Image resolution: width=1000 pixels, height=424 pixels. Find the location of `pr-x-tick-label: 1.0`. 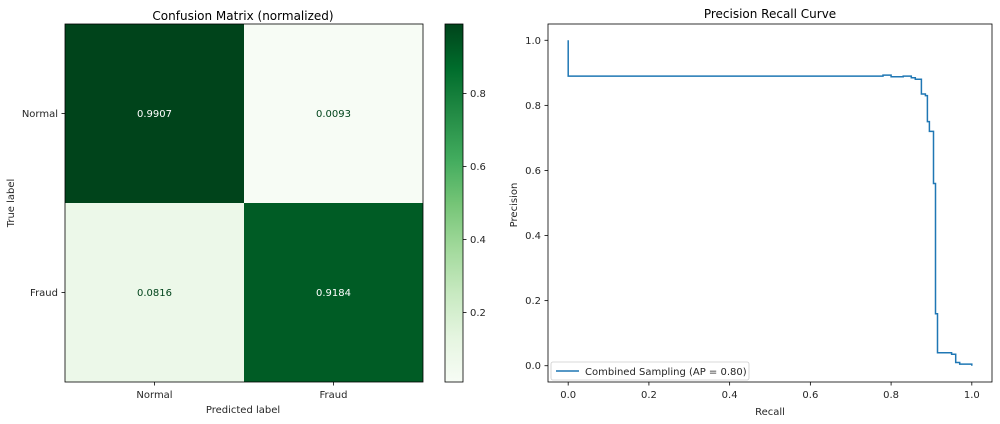

pr-x-tick-label: 1.0 is located at coordinates (972, 395).